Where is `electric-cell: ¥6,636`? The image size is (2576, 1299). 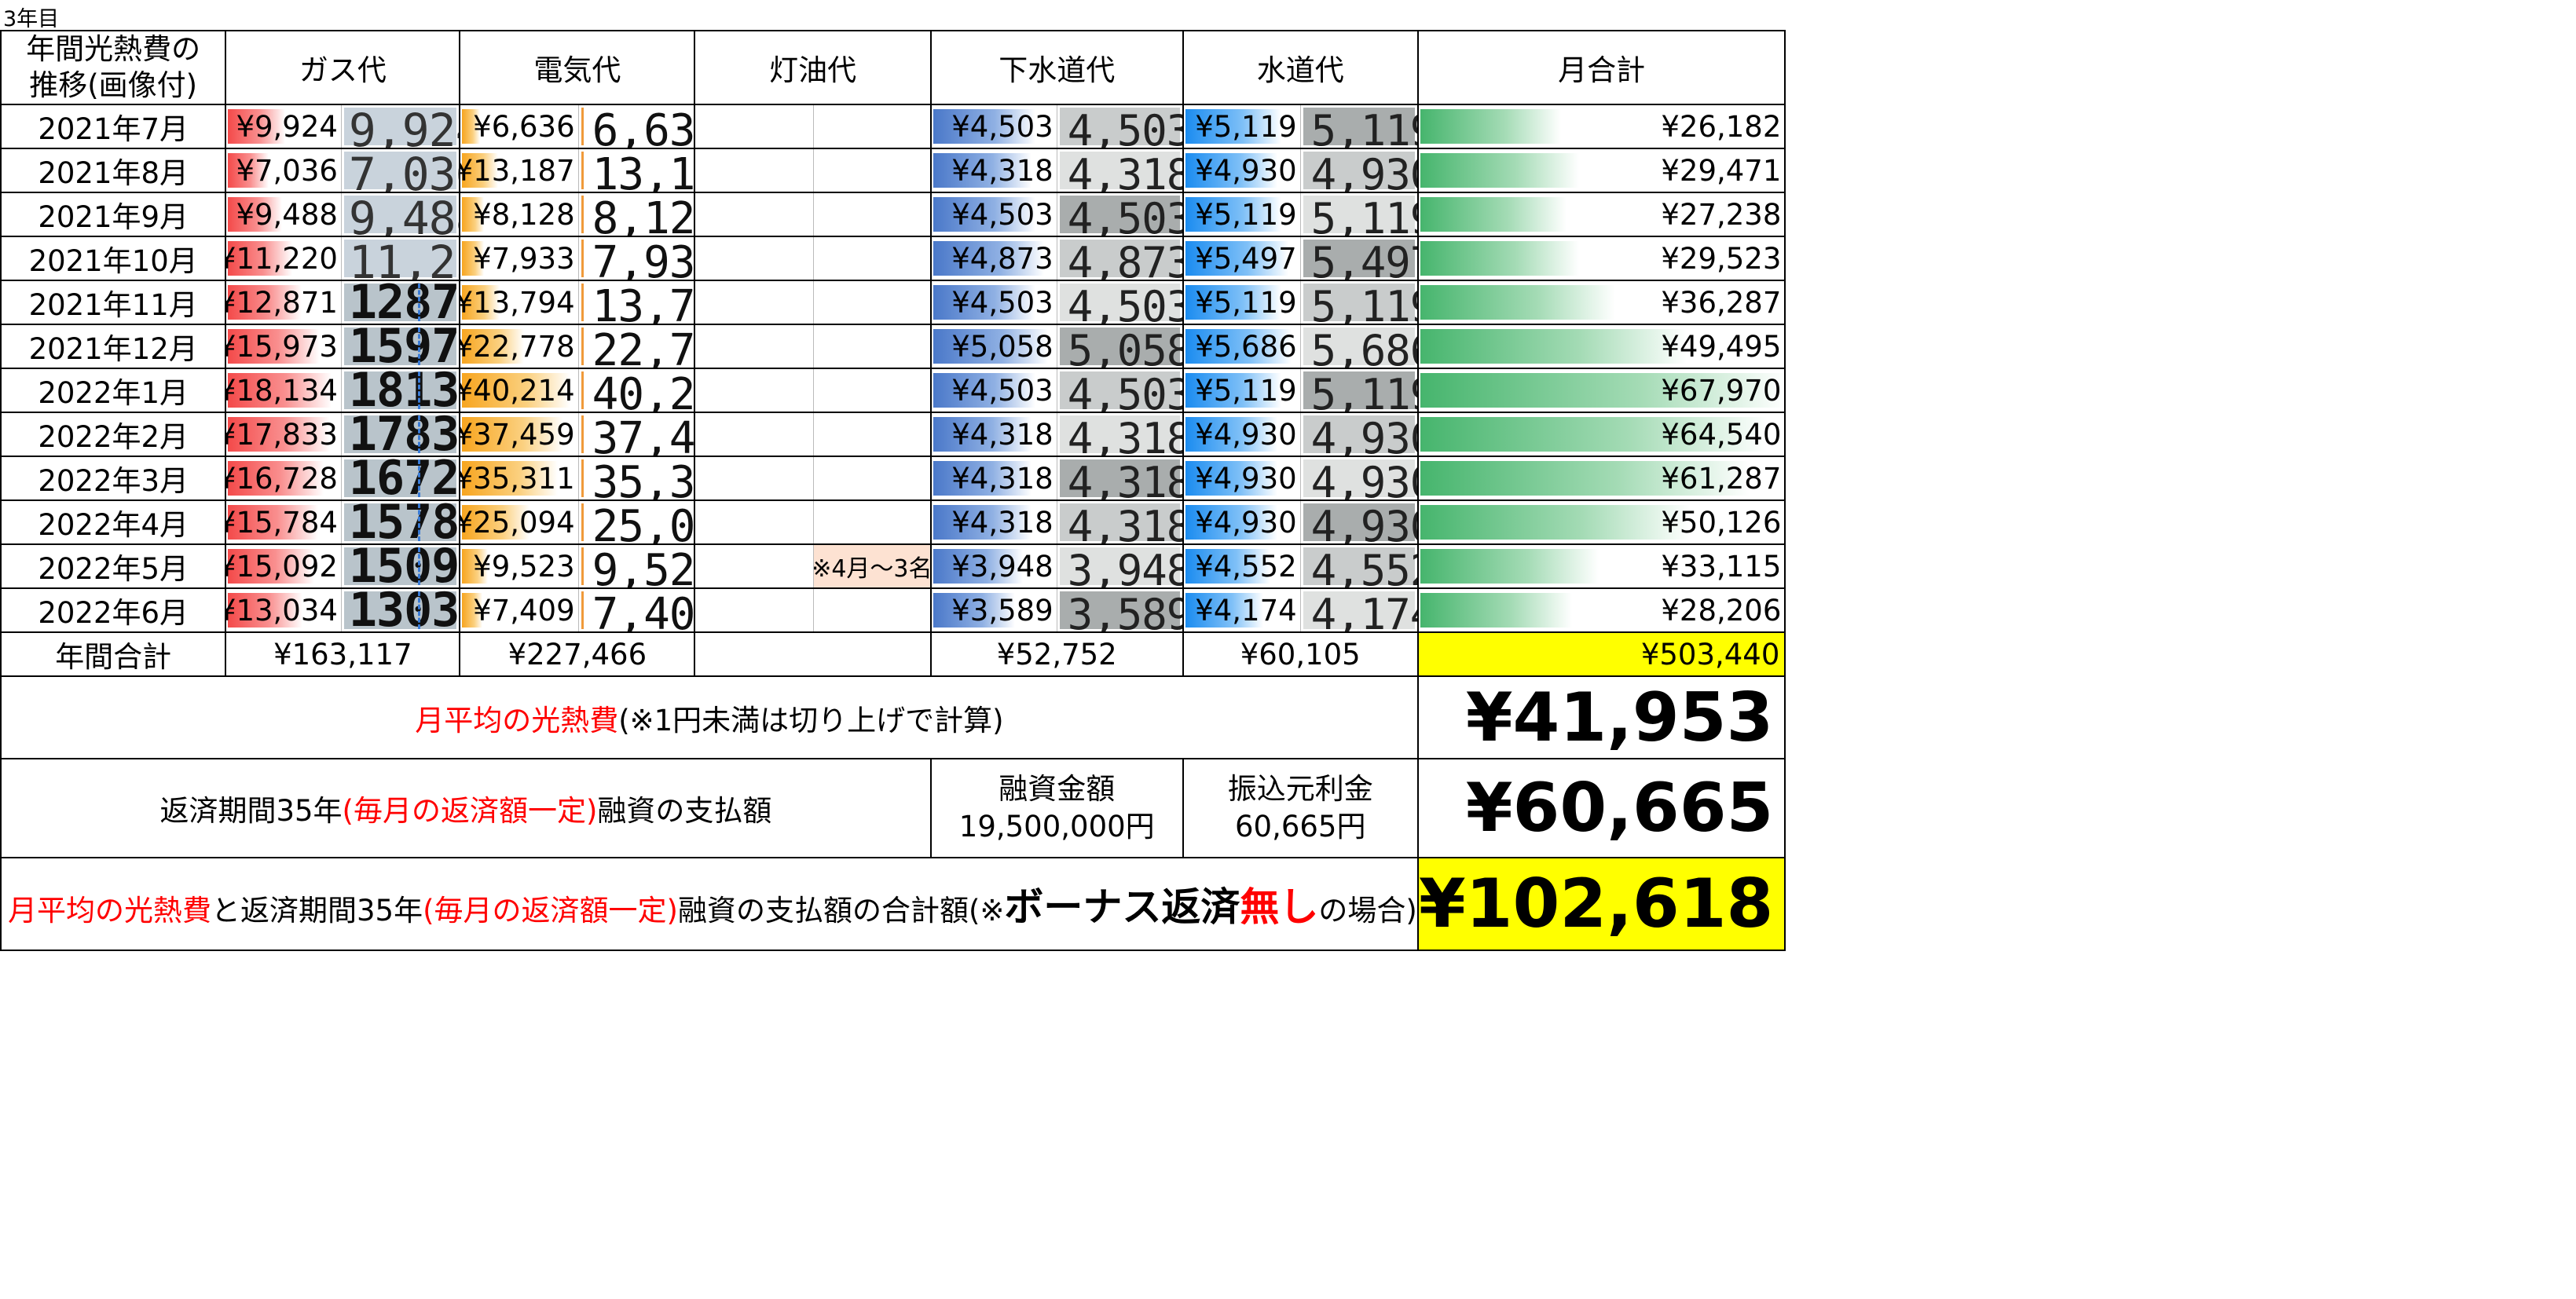
electric-cell: ¥6,636 is located at coordinates (519, 126).